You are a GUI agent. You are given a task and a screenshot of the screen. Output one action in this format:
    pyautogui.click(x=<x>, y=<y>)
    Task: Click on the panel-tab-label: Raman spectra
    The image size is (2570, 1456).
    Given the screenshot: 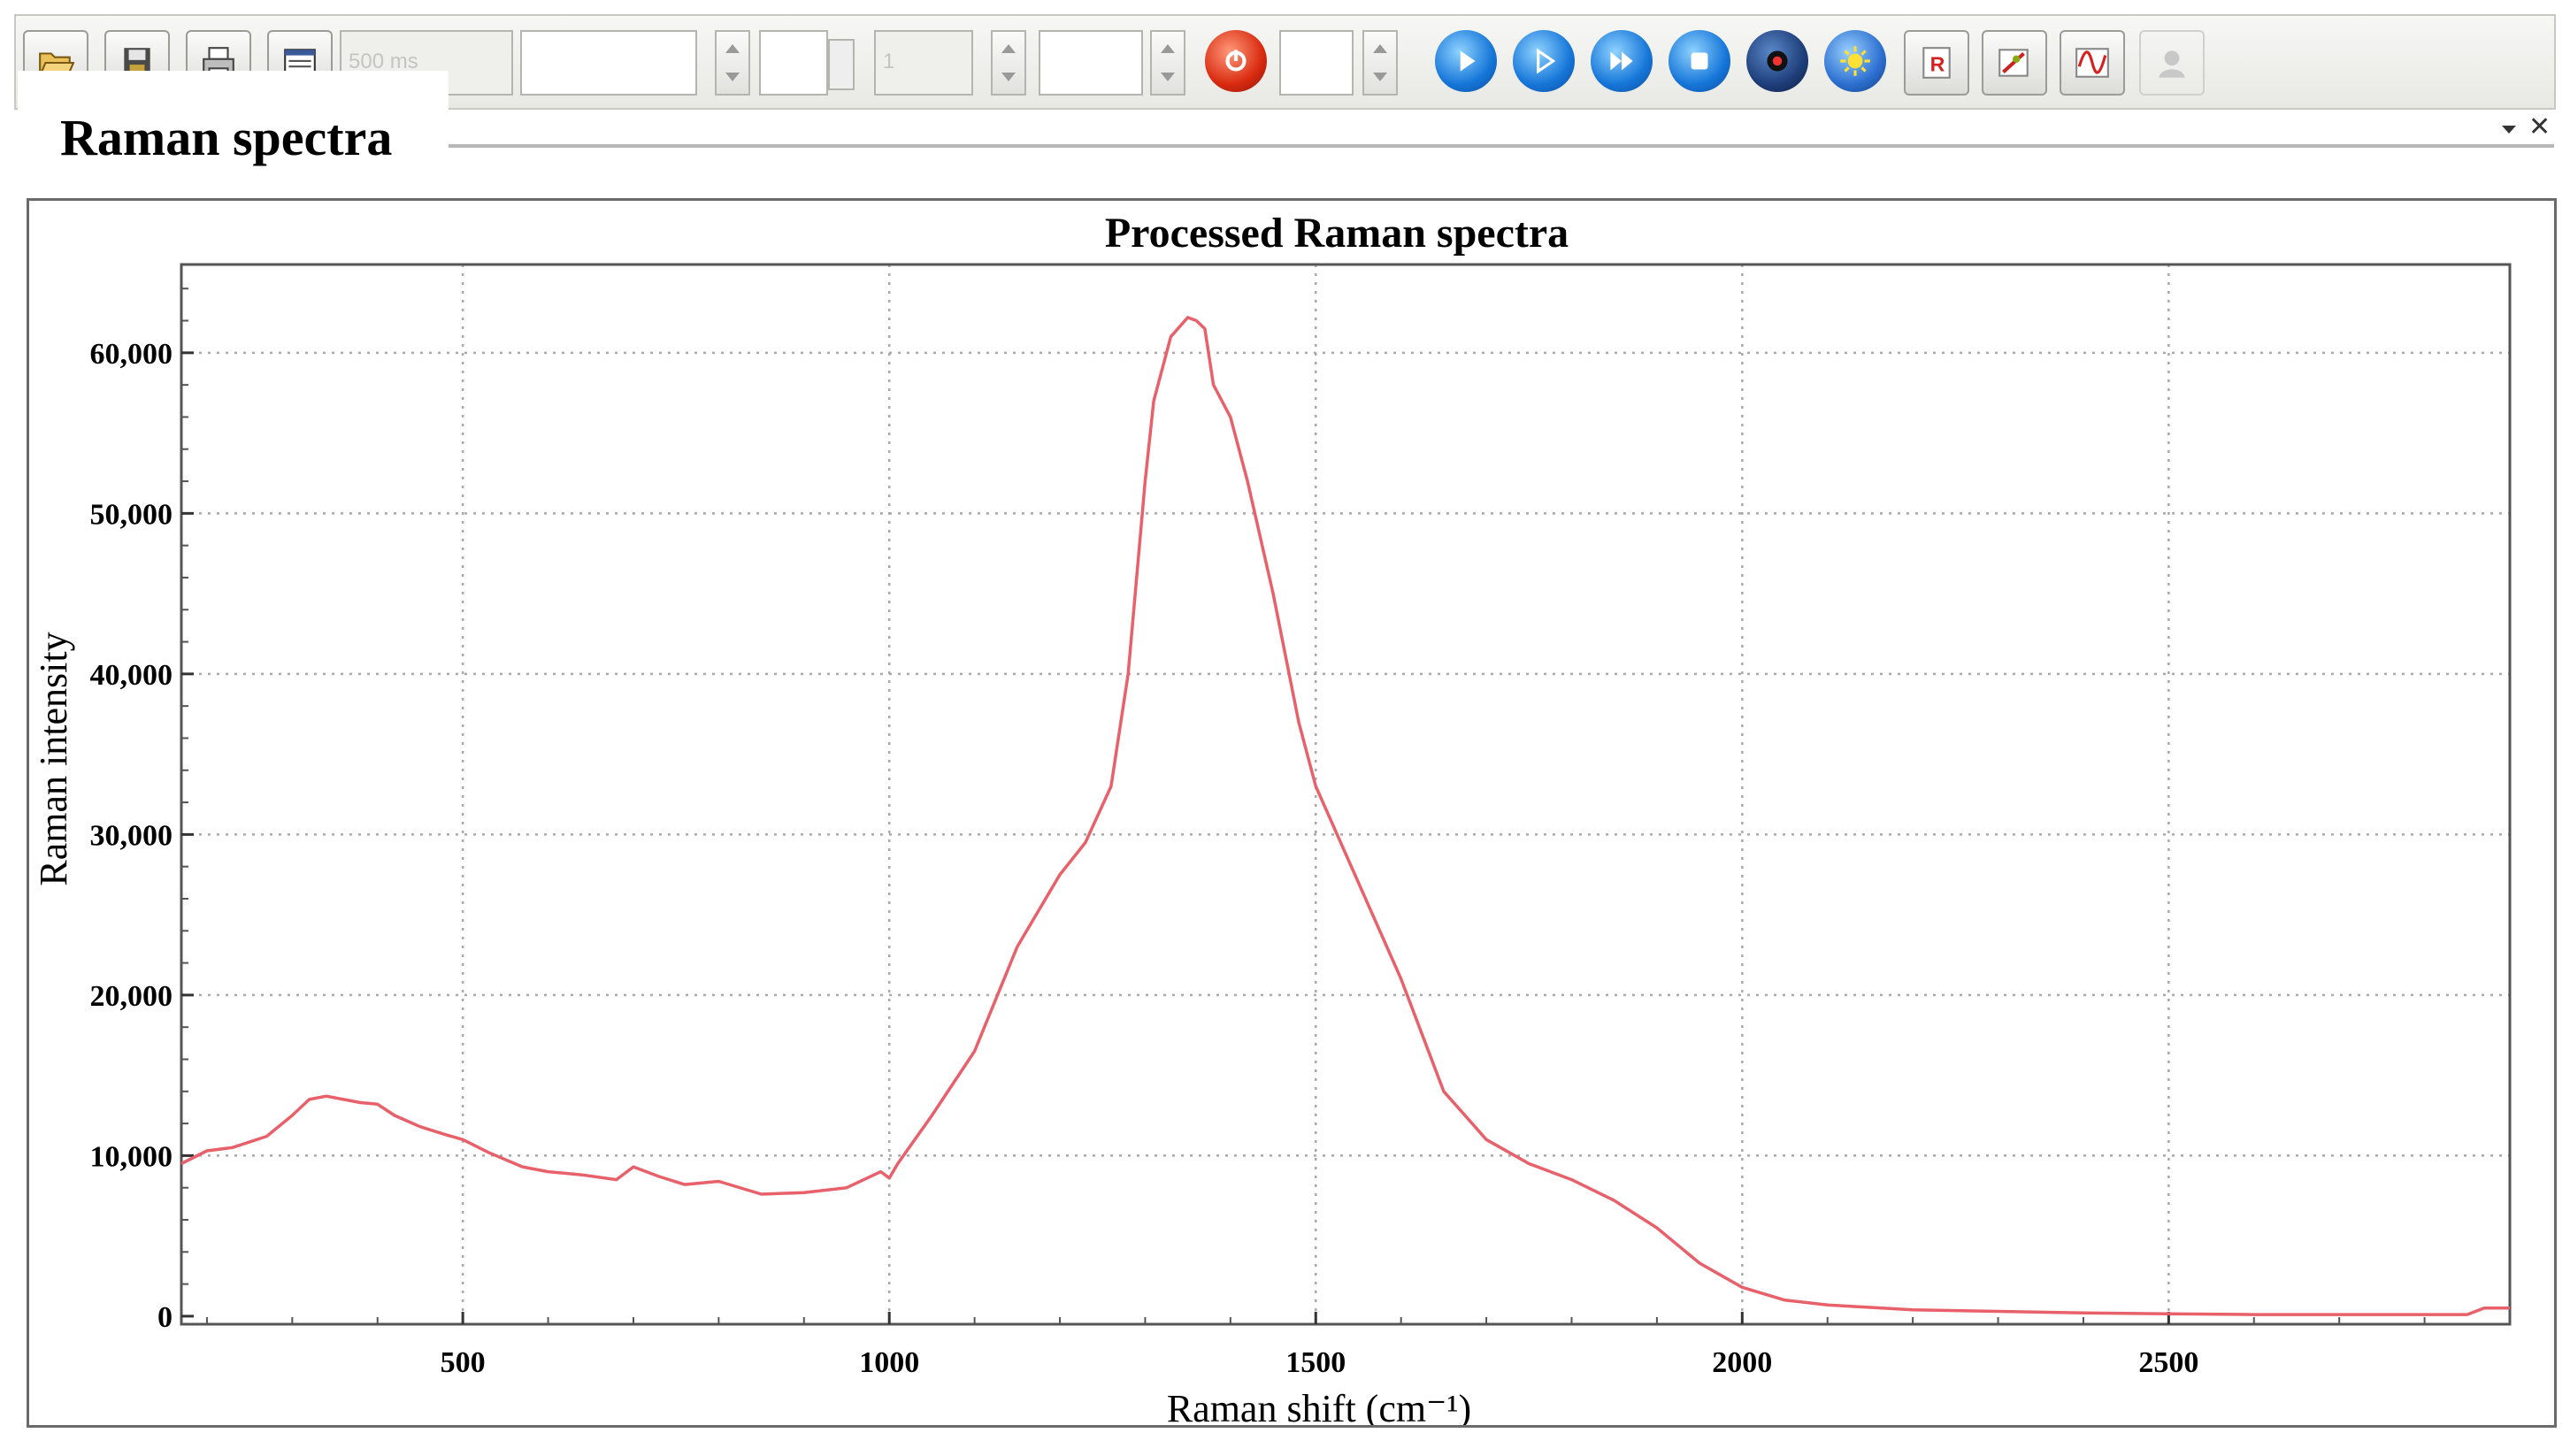 What is the action you would take?
    pyautogui.click(x=226, y=137)
    